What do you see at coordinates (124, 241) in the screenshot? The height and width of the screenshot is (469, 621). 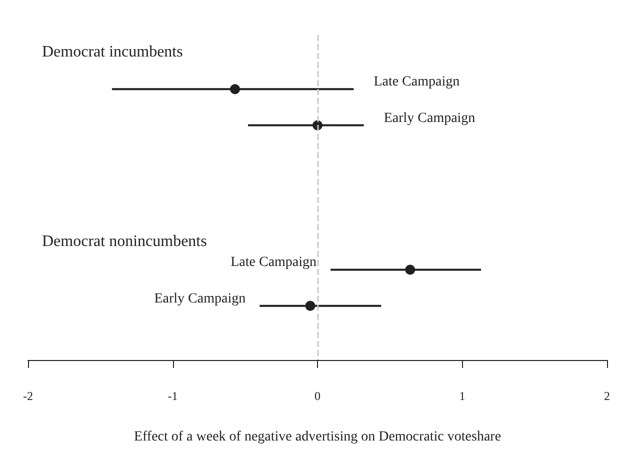 I see `annotation: Democrat nonincumbents` at bounding box center [124, 241].